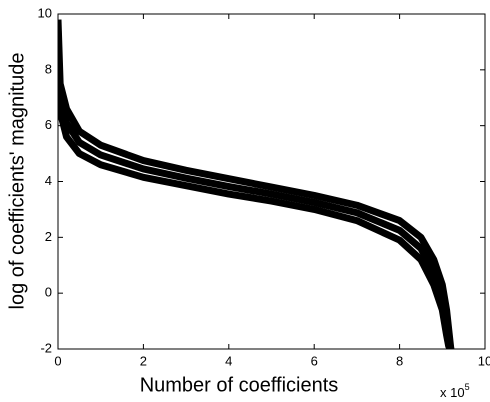  Describe the element at coordinates (17, 181) in the screenshot. I see `y-axis-label: log of coefficients' magnitude` at that location.